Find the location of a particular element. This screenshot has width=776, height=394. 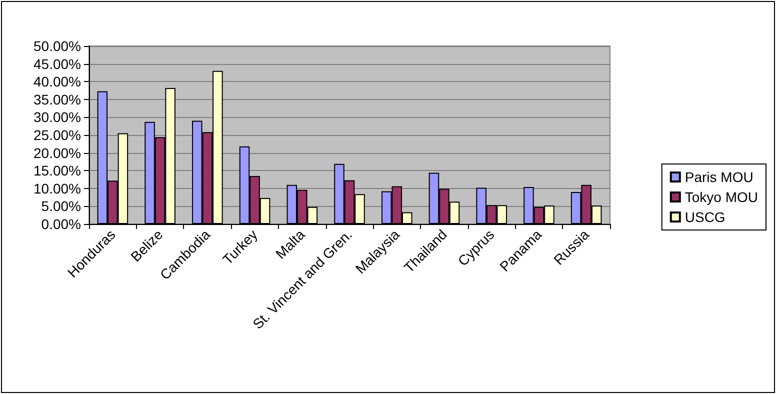

y-tick-label: 35.00% is located at coordinates (57, 99).